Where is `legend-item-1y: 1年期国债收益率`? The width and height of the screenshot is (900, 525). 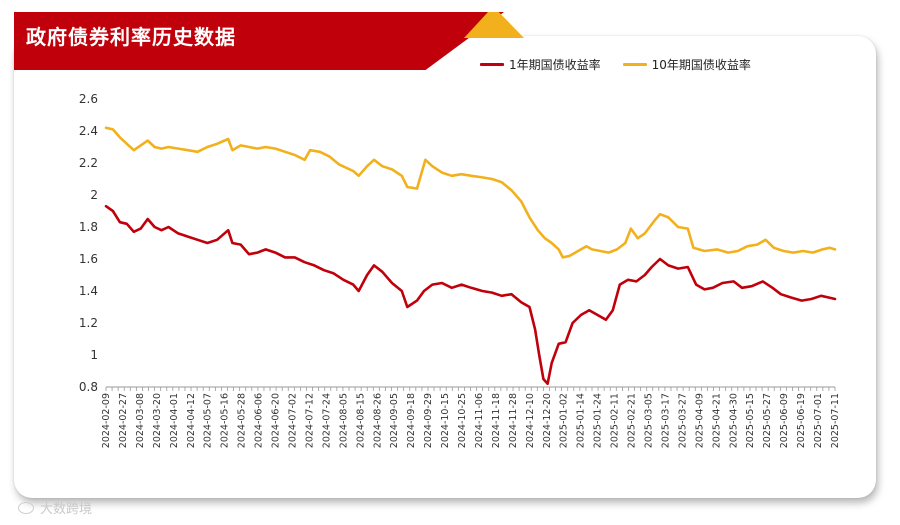
legend-item-1y: 1年期国债收益率 is located at coordinates (540, 64).